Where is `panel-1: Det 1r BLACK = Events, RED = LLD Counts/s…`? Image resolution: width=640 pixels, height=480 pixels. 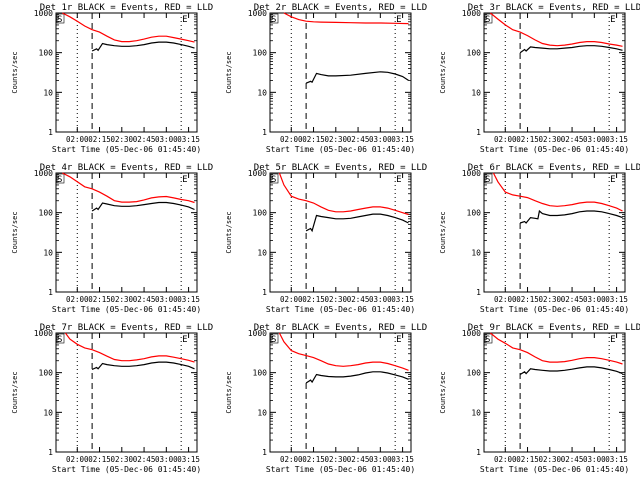 panel-1: Det 1r BLACK = Events, RED = LLD Counts/s… is located at coordinates (112, 78).